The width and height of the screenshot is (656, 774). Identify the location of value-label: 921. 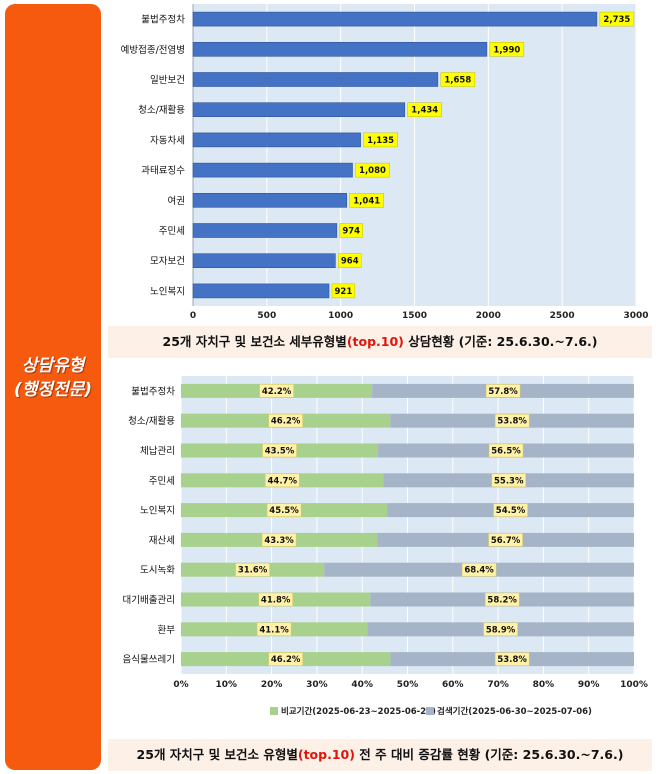
(344, 292).